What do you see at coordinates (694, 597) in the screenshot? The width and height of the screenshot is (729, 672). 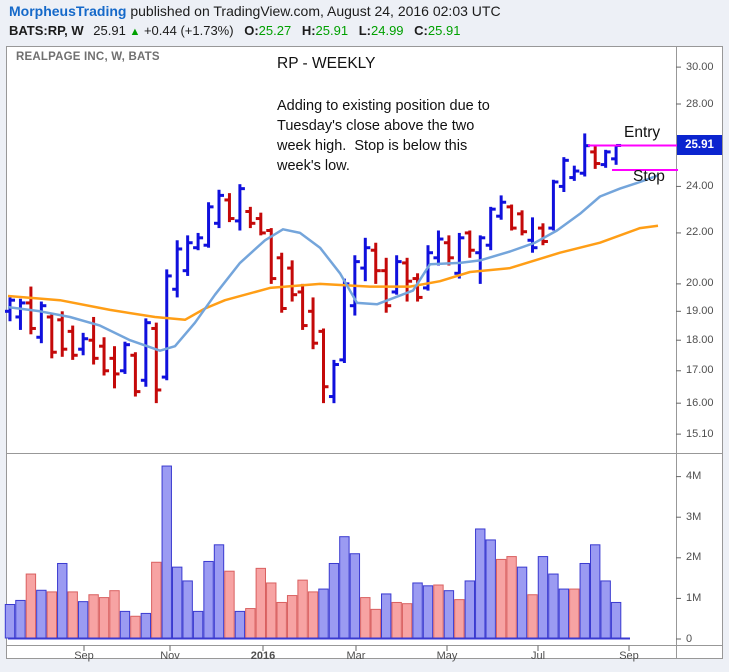 I see `volume-tick-label: 1M` at bounding box center [694, 597].